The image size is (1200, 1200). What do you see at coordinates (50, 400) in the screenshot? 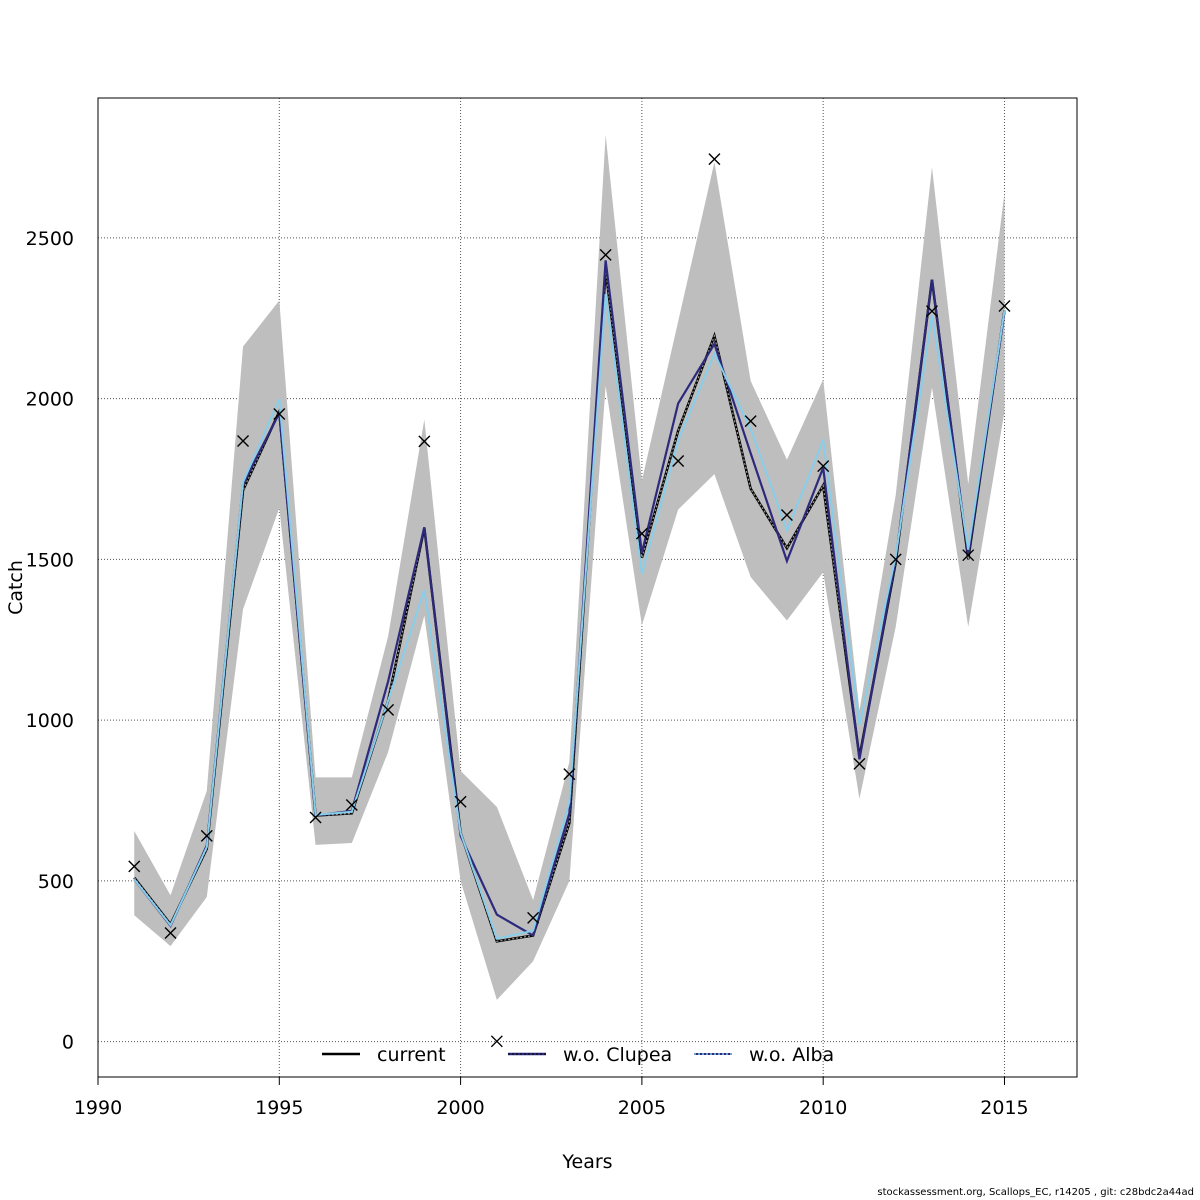
I see `y-tick-label: 2000` at bounding box center [50, 400].